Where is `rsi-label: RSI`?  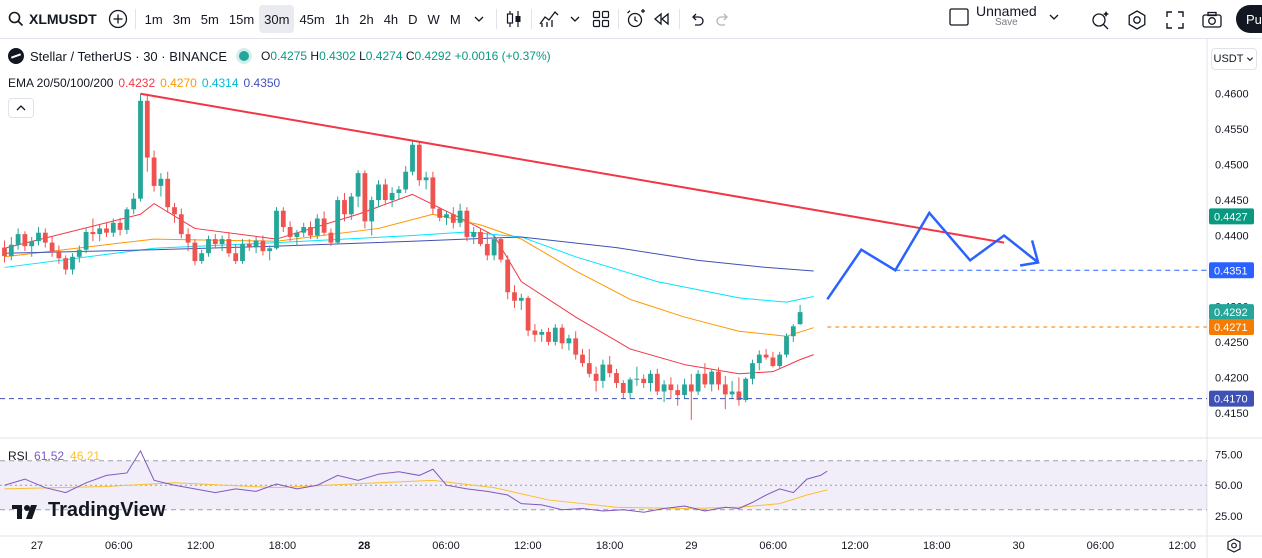 rsi-label: RSI is located at coordinates (18, 456).